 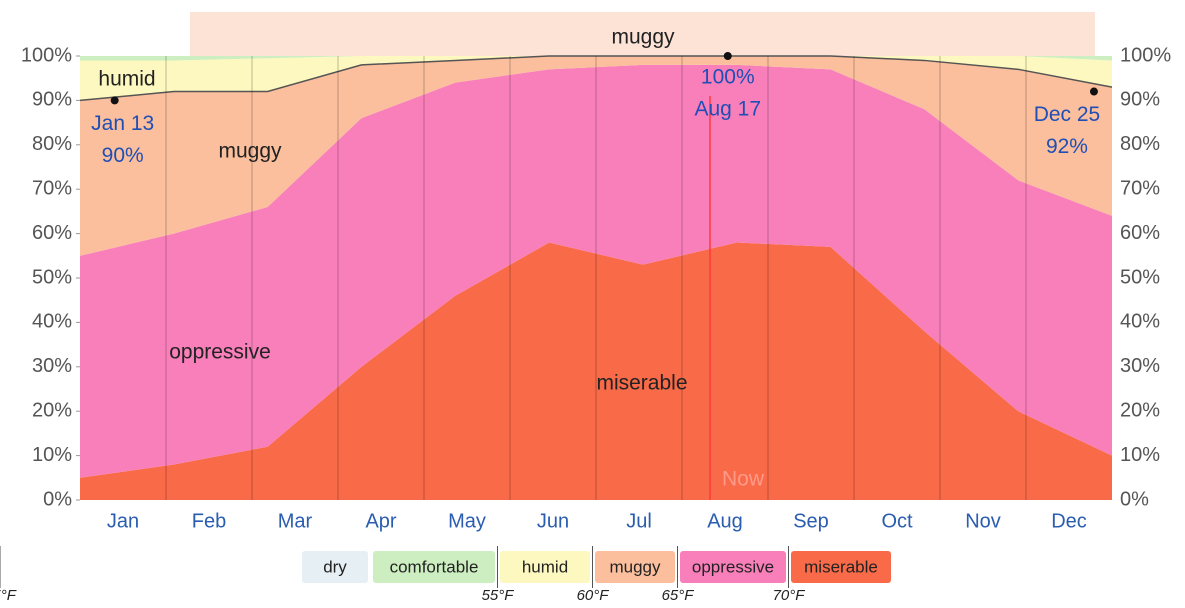 What do you see at coordinates (8, 595) in the screenshot?
I see `threshold-label: 75°F` at bounding box center [8, 595].